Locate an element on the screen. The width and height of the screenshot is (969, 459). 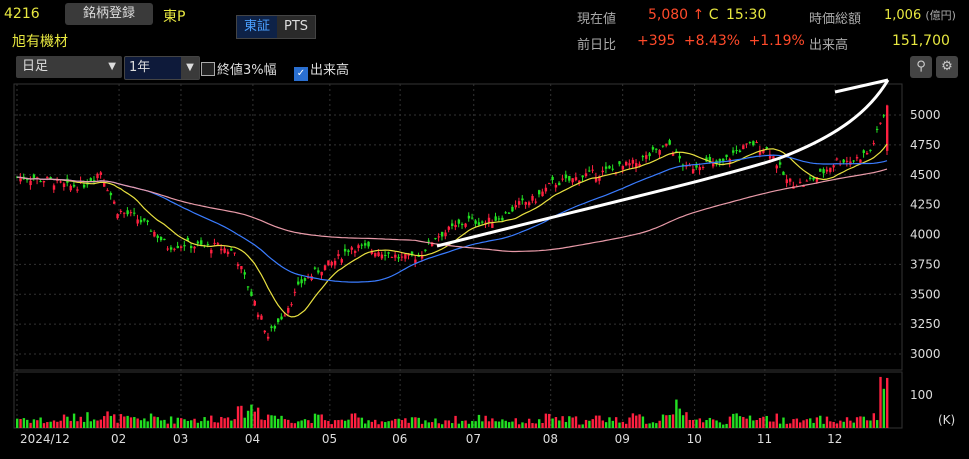
close-3pct-checkbox: 終値3%幅 is located at coordinates (239, 68).